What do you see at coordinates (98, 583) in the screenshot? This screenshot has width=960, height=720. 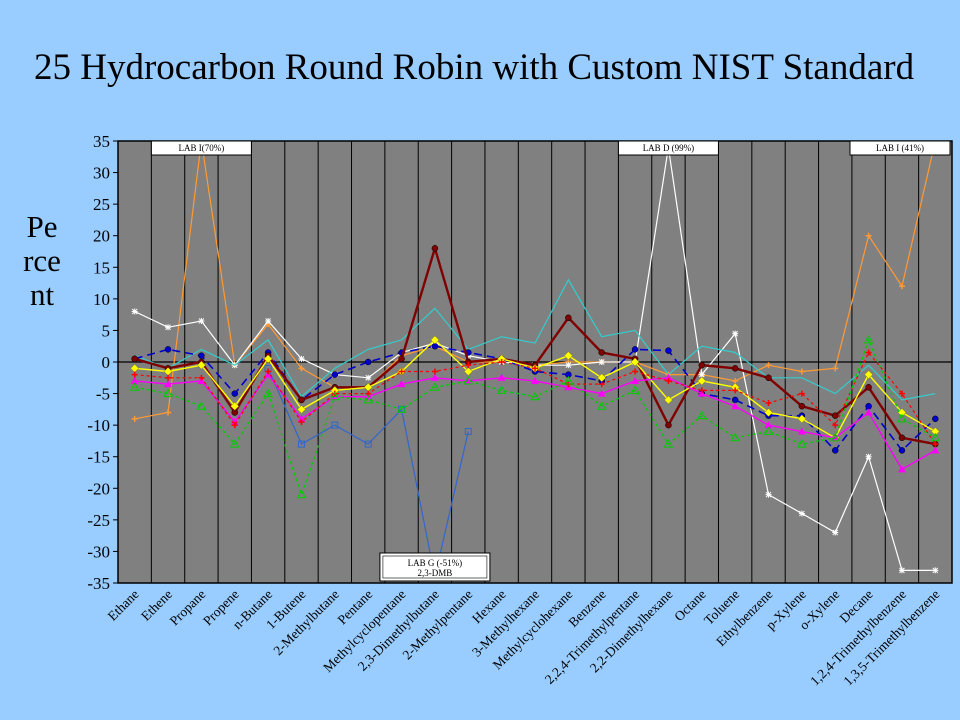 I see `y-tick-label: -35` at bounding box center [98, 583].